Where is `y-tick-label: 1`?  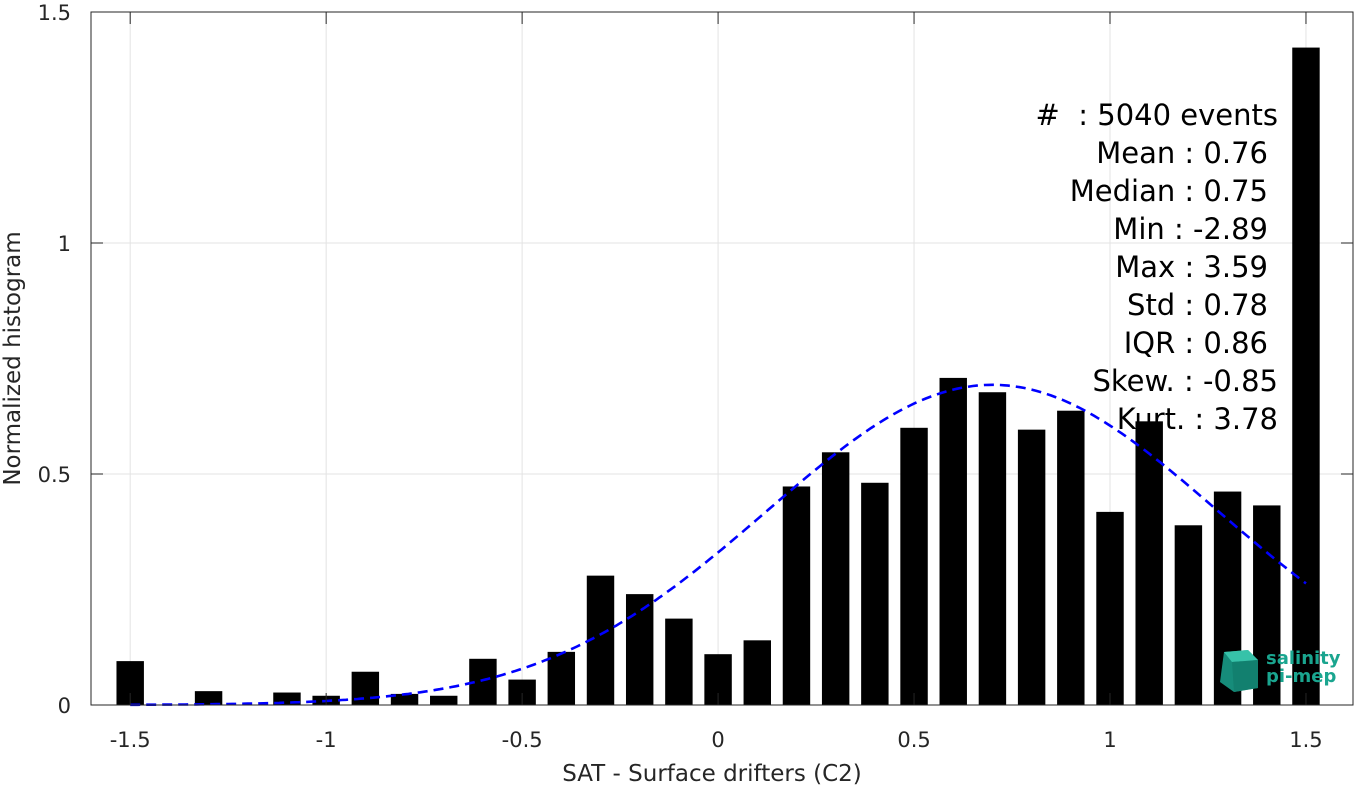
y-tick-label: 1 is located at coordinates (64, 244).